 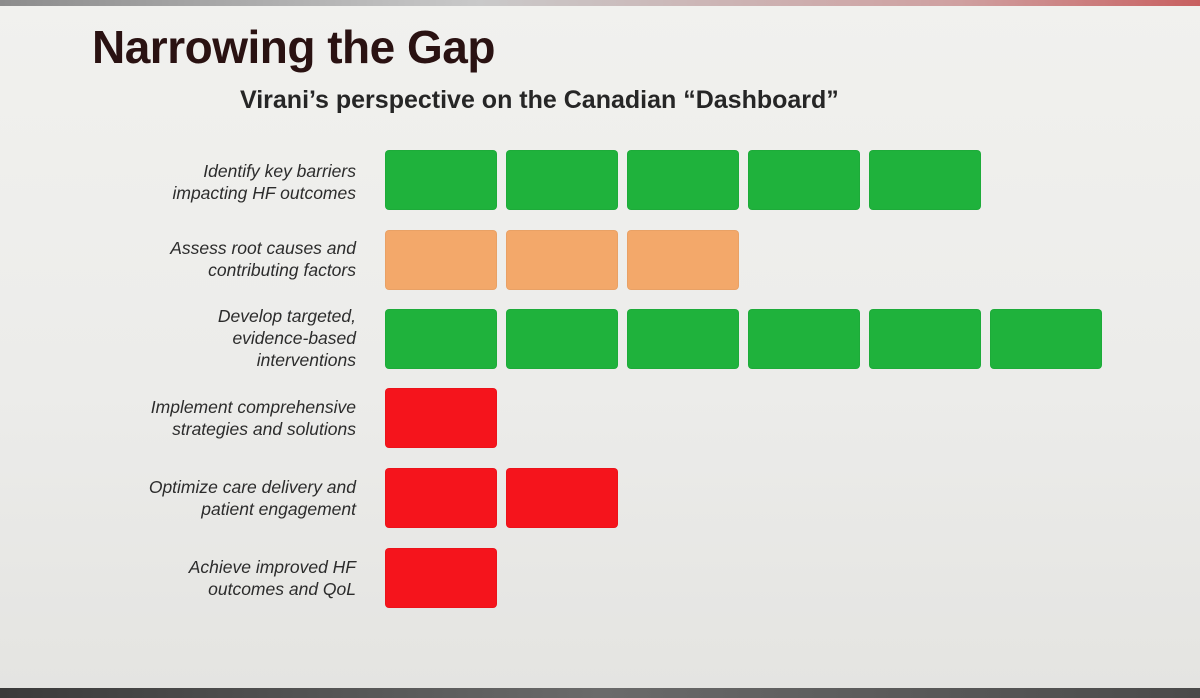 What do you see at coordinates (272, 578) in the screenshot?
I see `row-label: Achieve improved HF outcomes and QoL` at bounding box center [272, 578].